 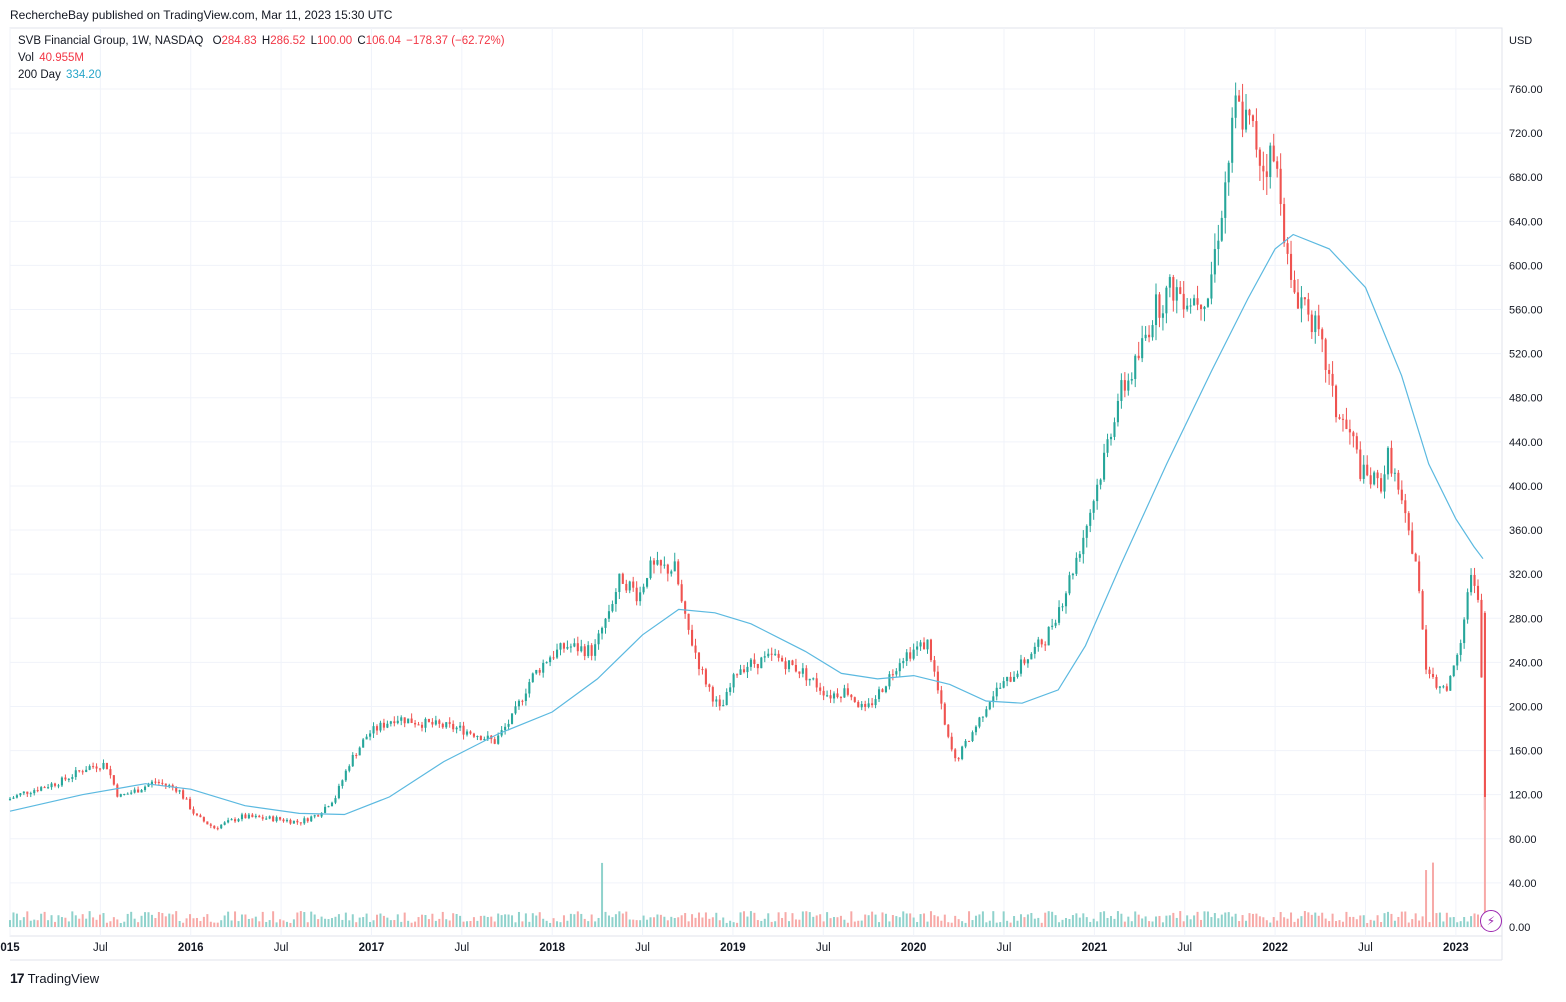 I want to click on lightning-icon: ⚡, so click(x=1491, y=921).